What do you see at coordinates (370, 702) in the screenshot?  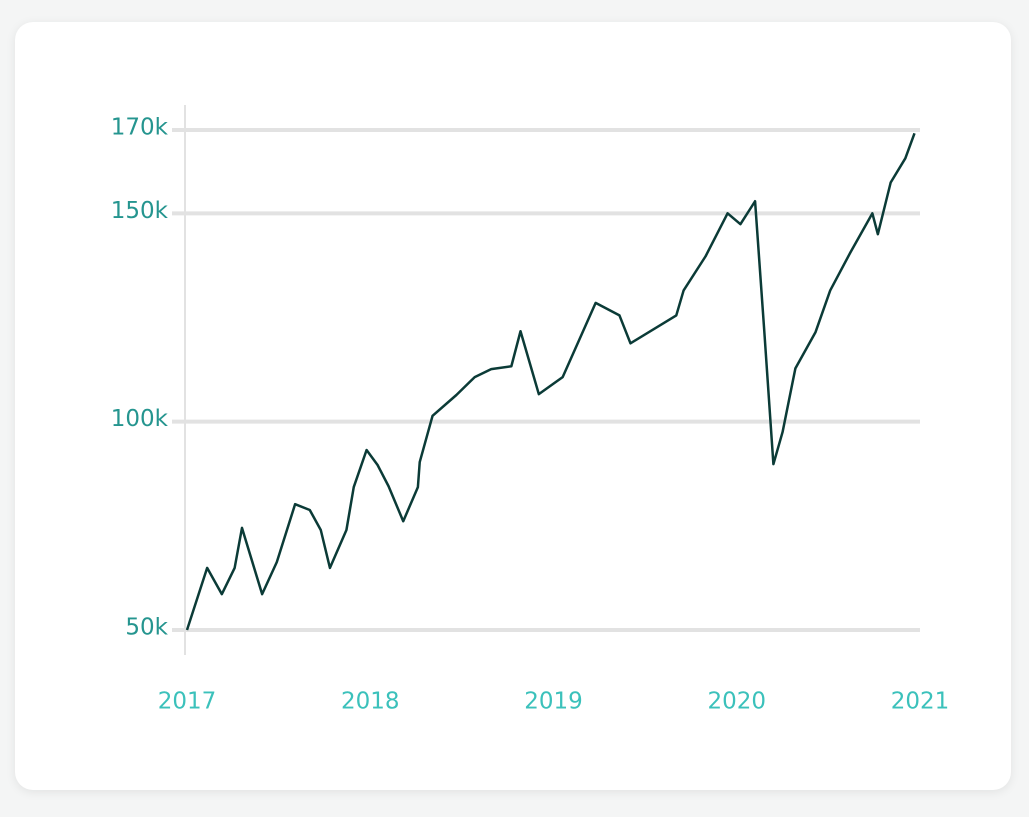 I see `x-tick-label: 2018` at bounding box center [370, 702].